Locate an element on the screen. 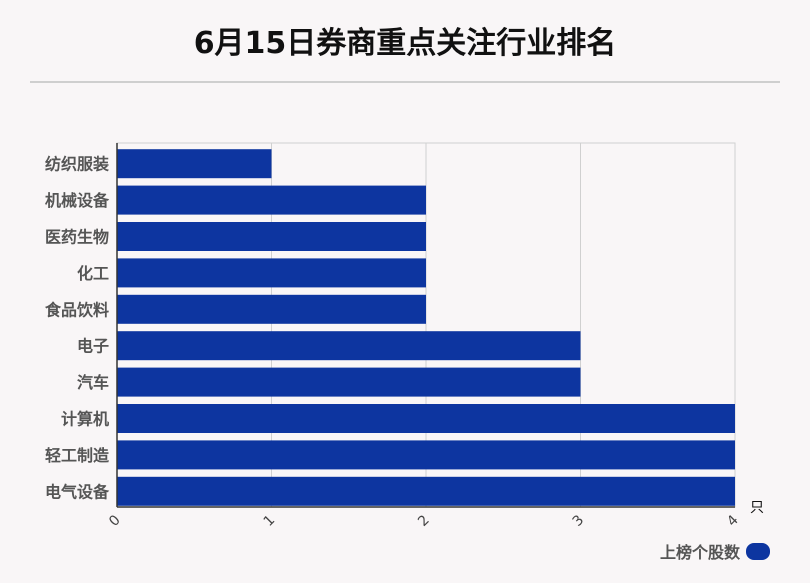 This screenshot has height=583, width=810. x-tick-label-3: 3 is located at coordinates (579, 521).